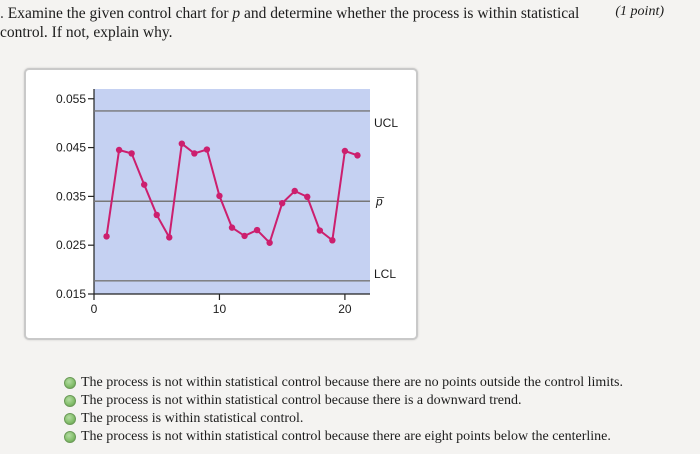 Image resolution: width=700 pixels, height=454 pixels. Describe the element at coordinates (236, 13) in the screenshot. I see `question-variable: p` at that location.